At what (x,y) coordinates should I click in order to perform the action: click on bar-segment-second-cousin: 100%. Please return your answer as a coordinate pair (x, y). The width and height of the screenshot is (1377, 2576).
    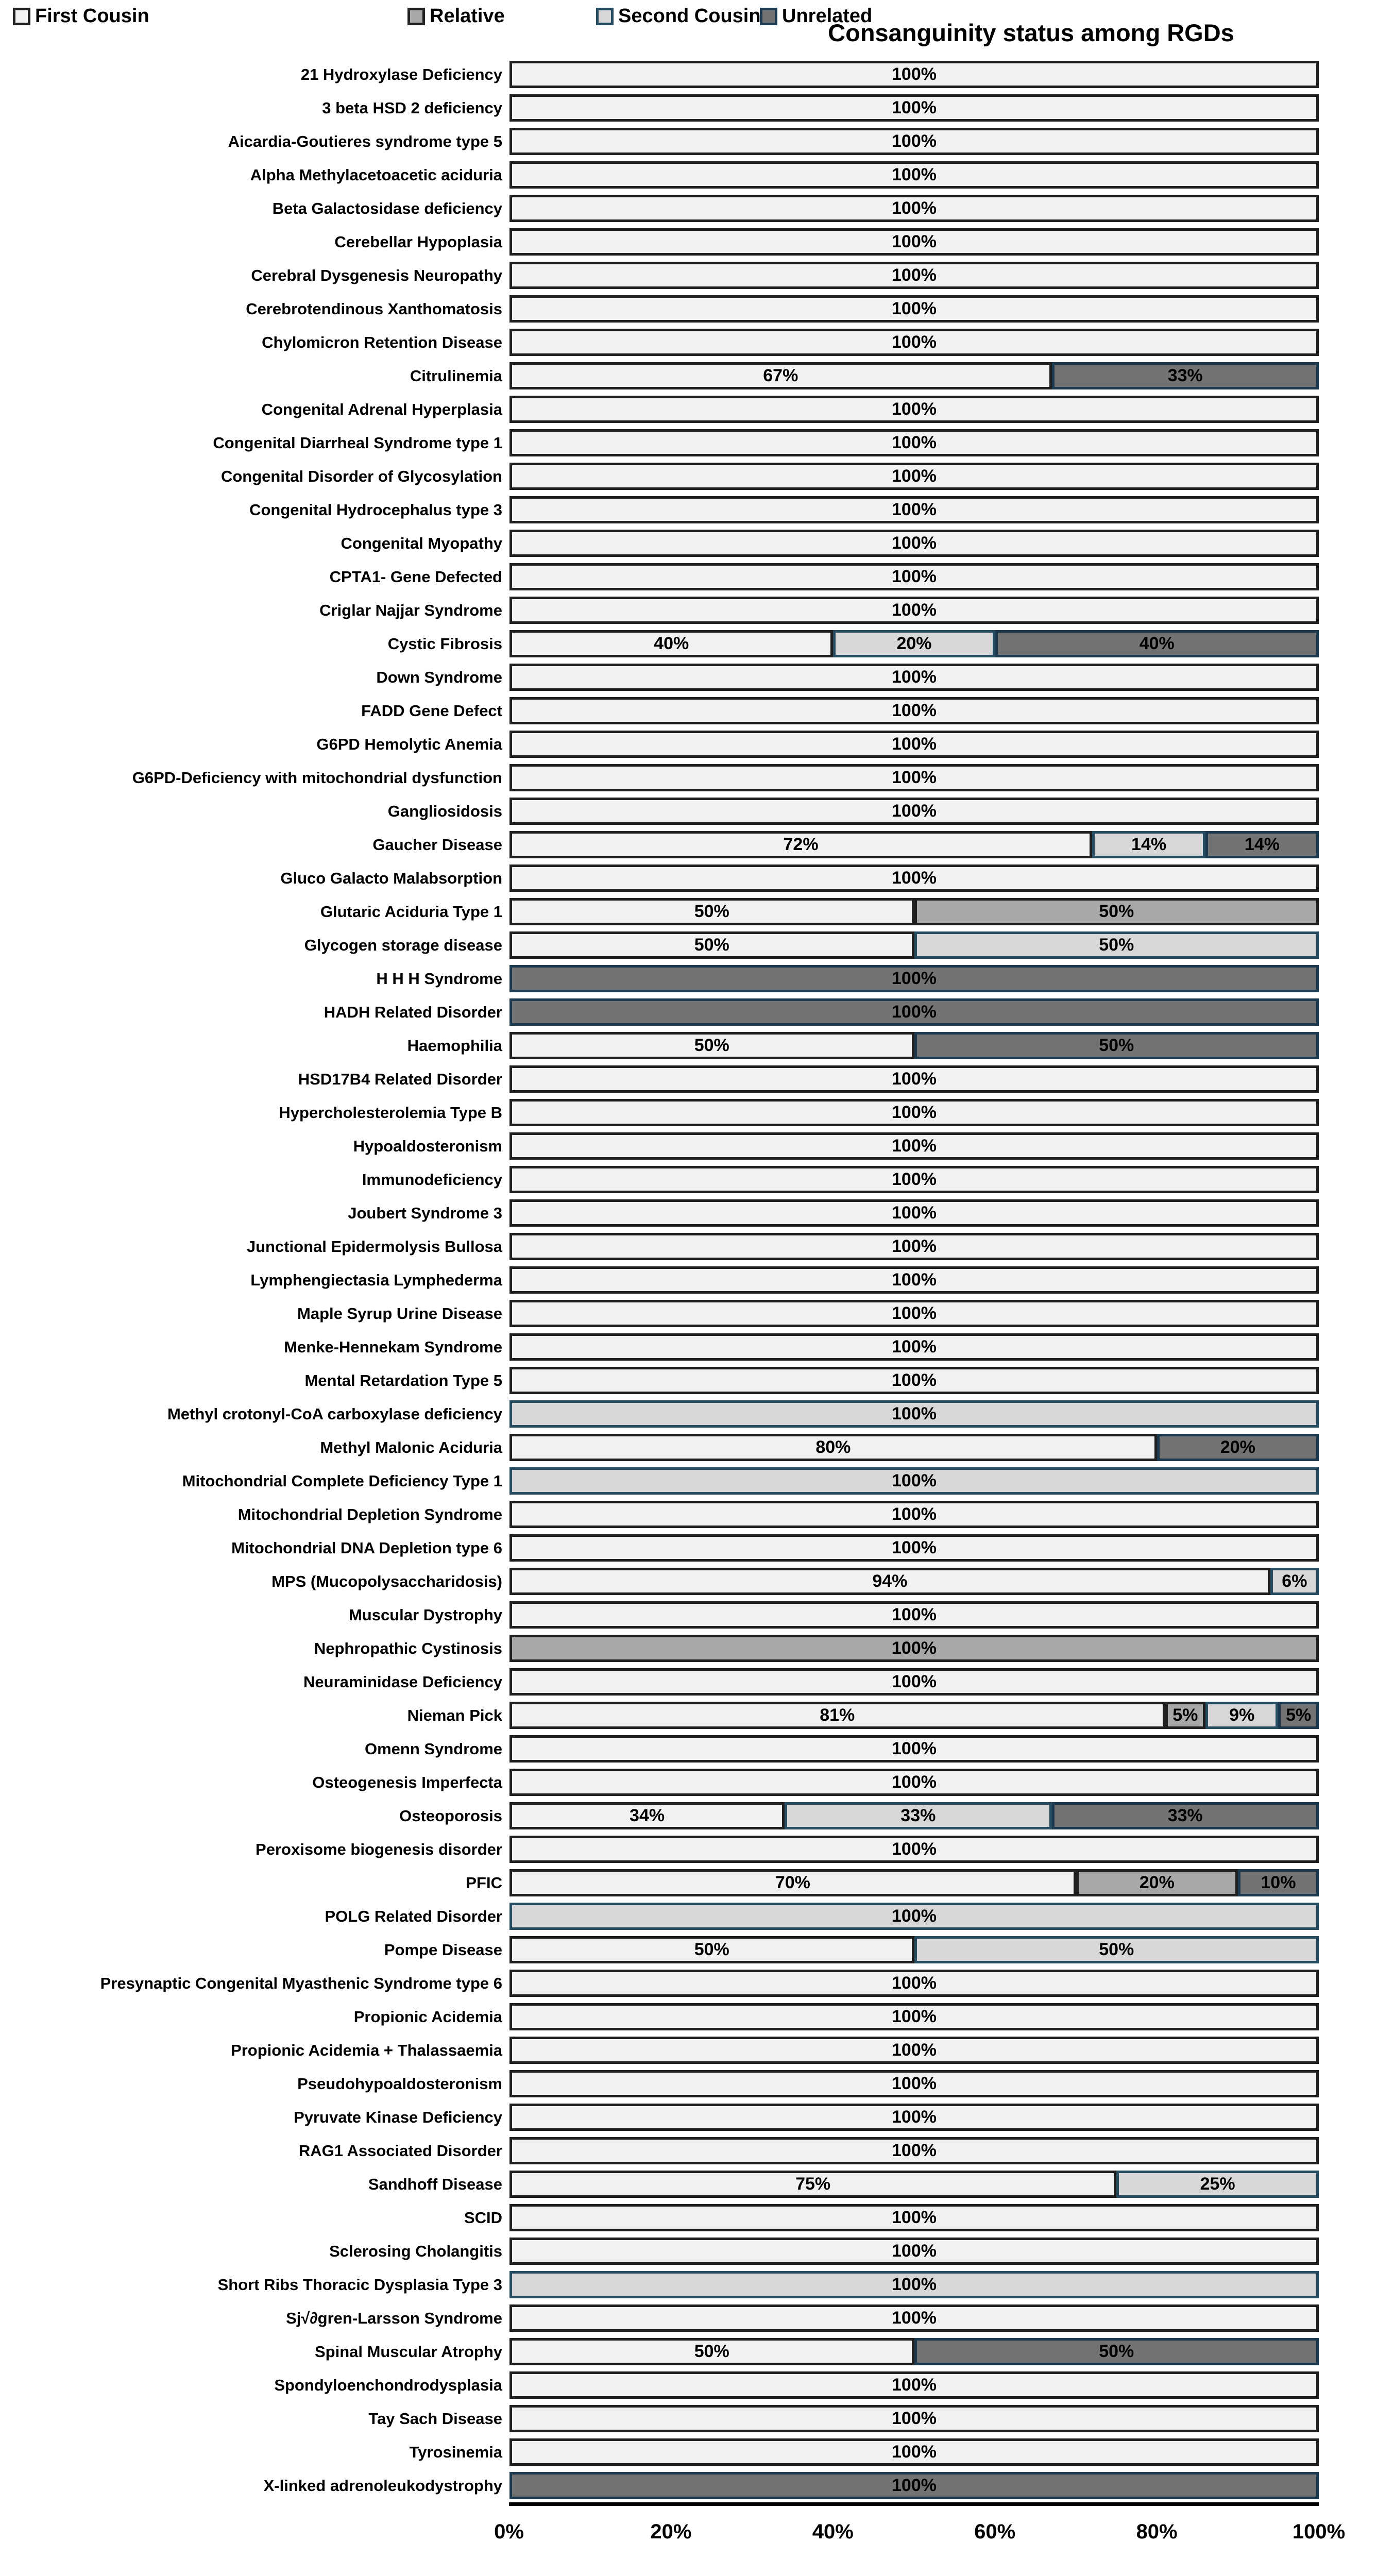
    Looking at the image, I should click on (914, 1481).